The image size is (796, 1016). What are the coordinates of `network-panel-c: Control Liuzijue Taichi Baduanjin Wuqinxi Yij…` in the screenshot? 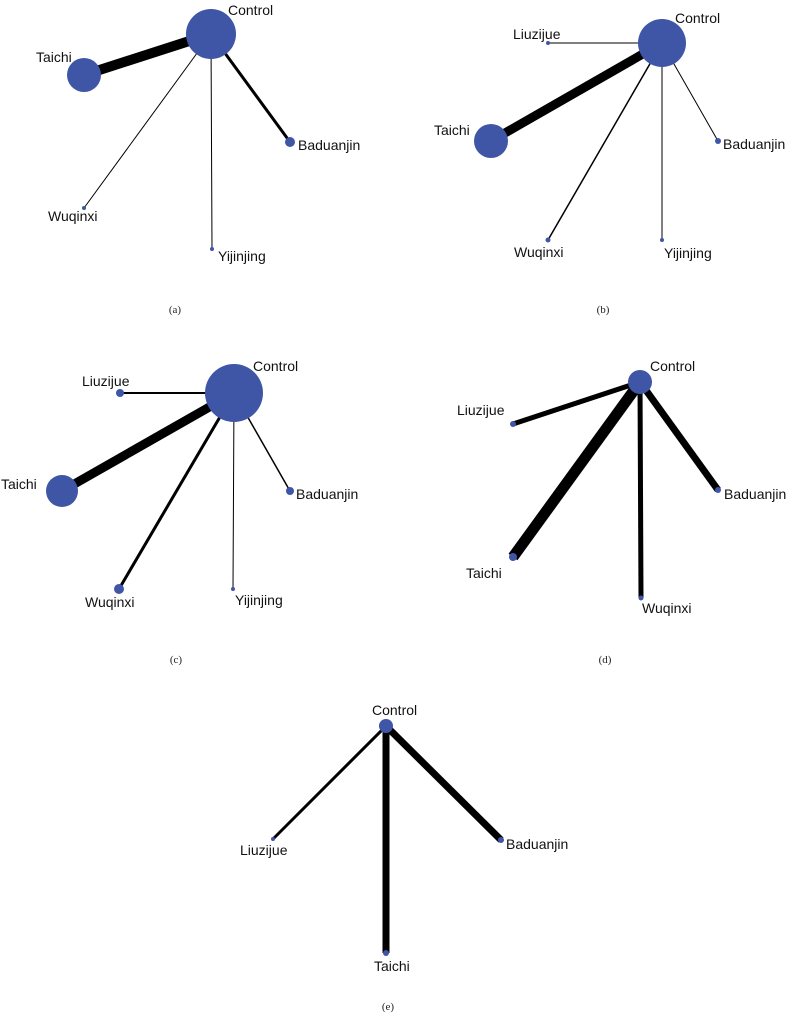 It's located at (179, 512).